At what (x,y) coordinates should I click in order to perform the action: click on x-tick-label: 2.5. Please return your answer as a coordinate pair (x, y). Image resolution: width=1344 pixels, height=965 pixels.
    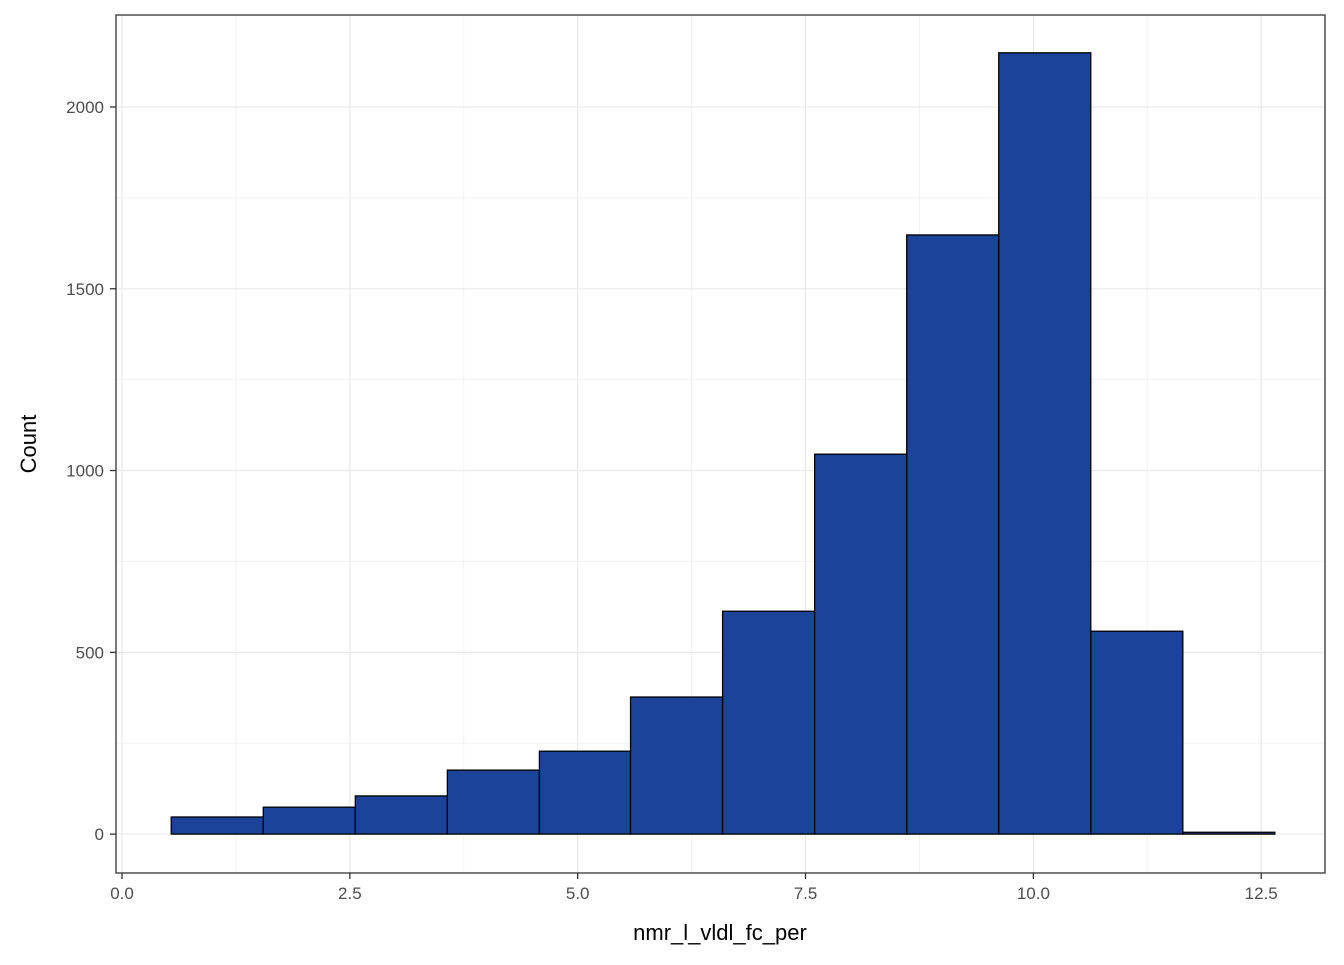
    Looking at the image, I should click on (350, 893).